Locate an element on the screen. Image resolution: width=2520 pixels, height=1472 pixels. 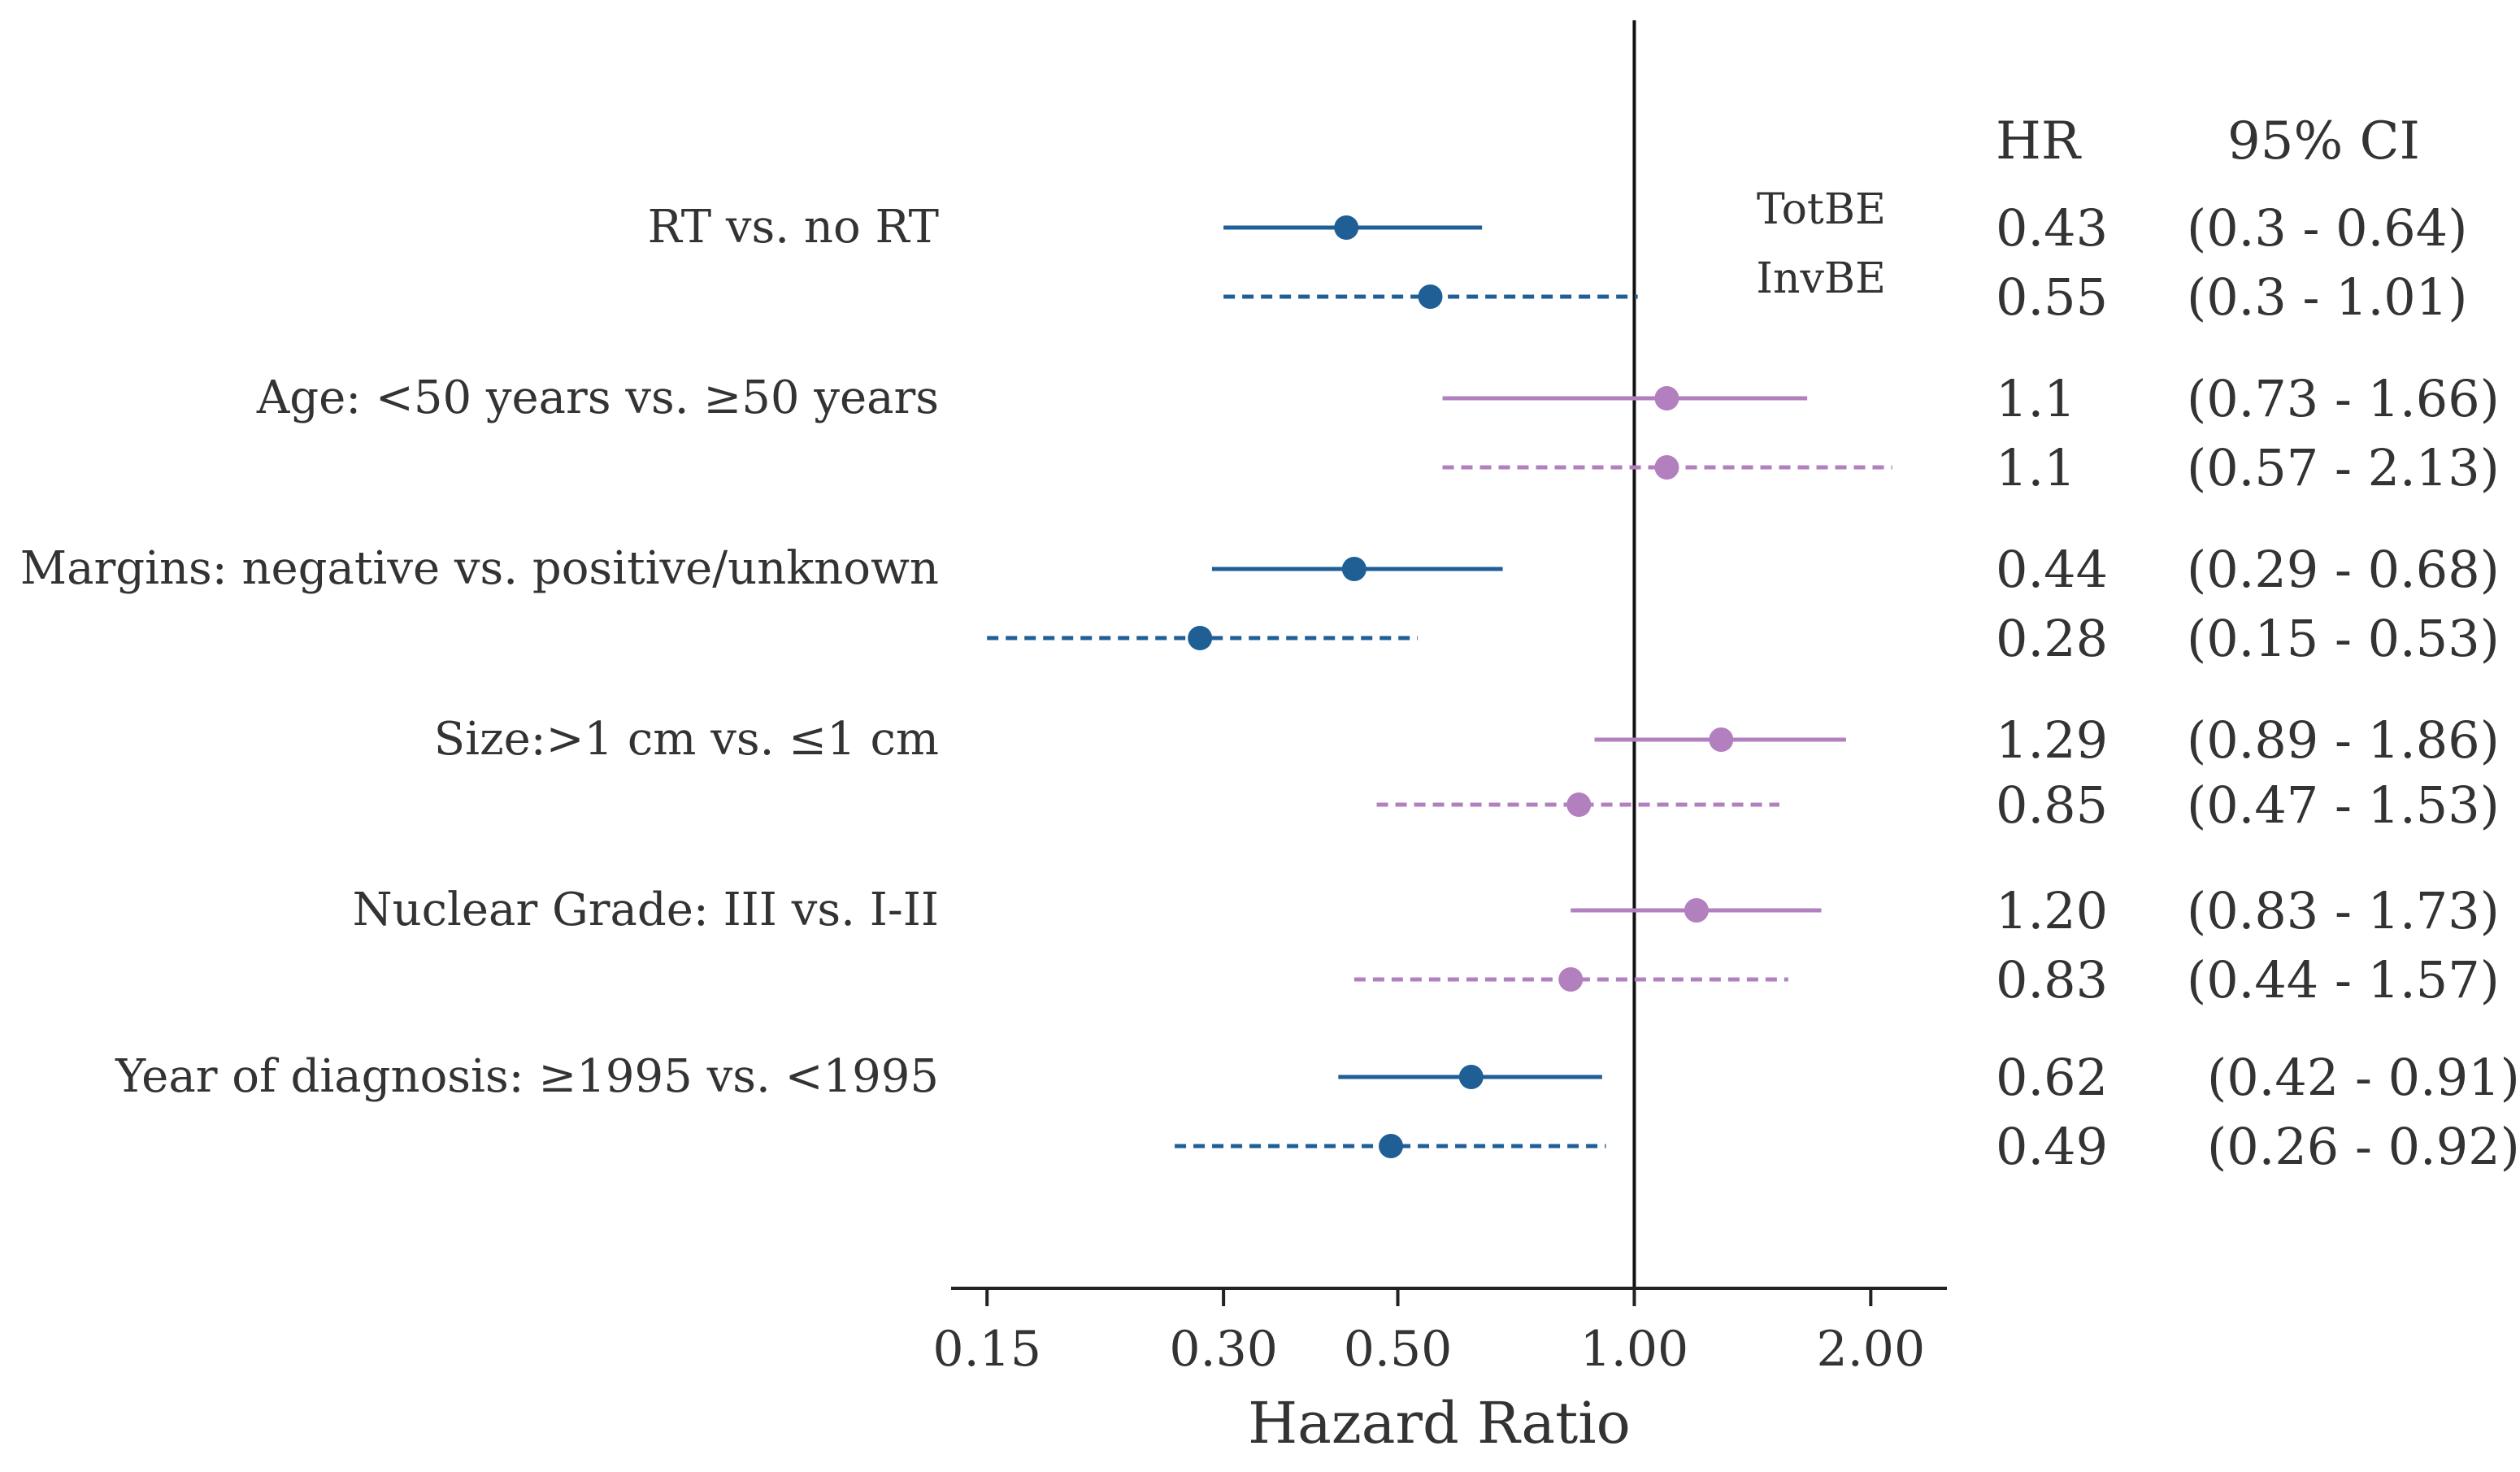
row-label: Age: <50 years vs. ≥50 years is located at coordinates (597, 398).